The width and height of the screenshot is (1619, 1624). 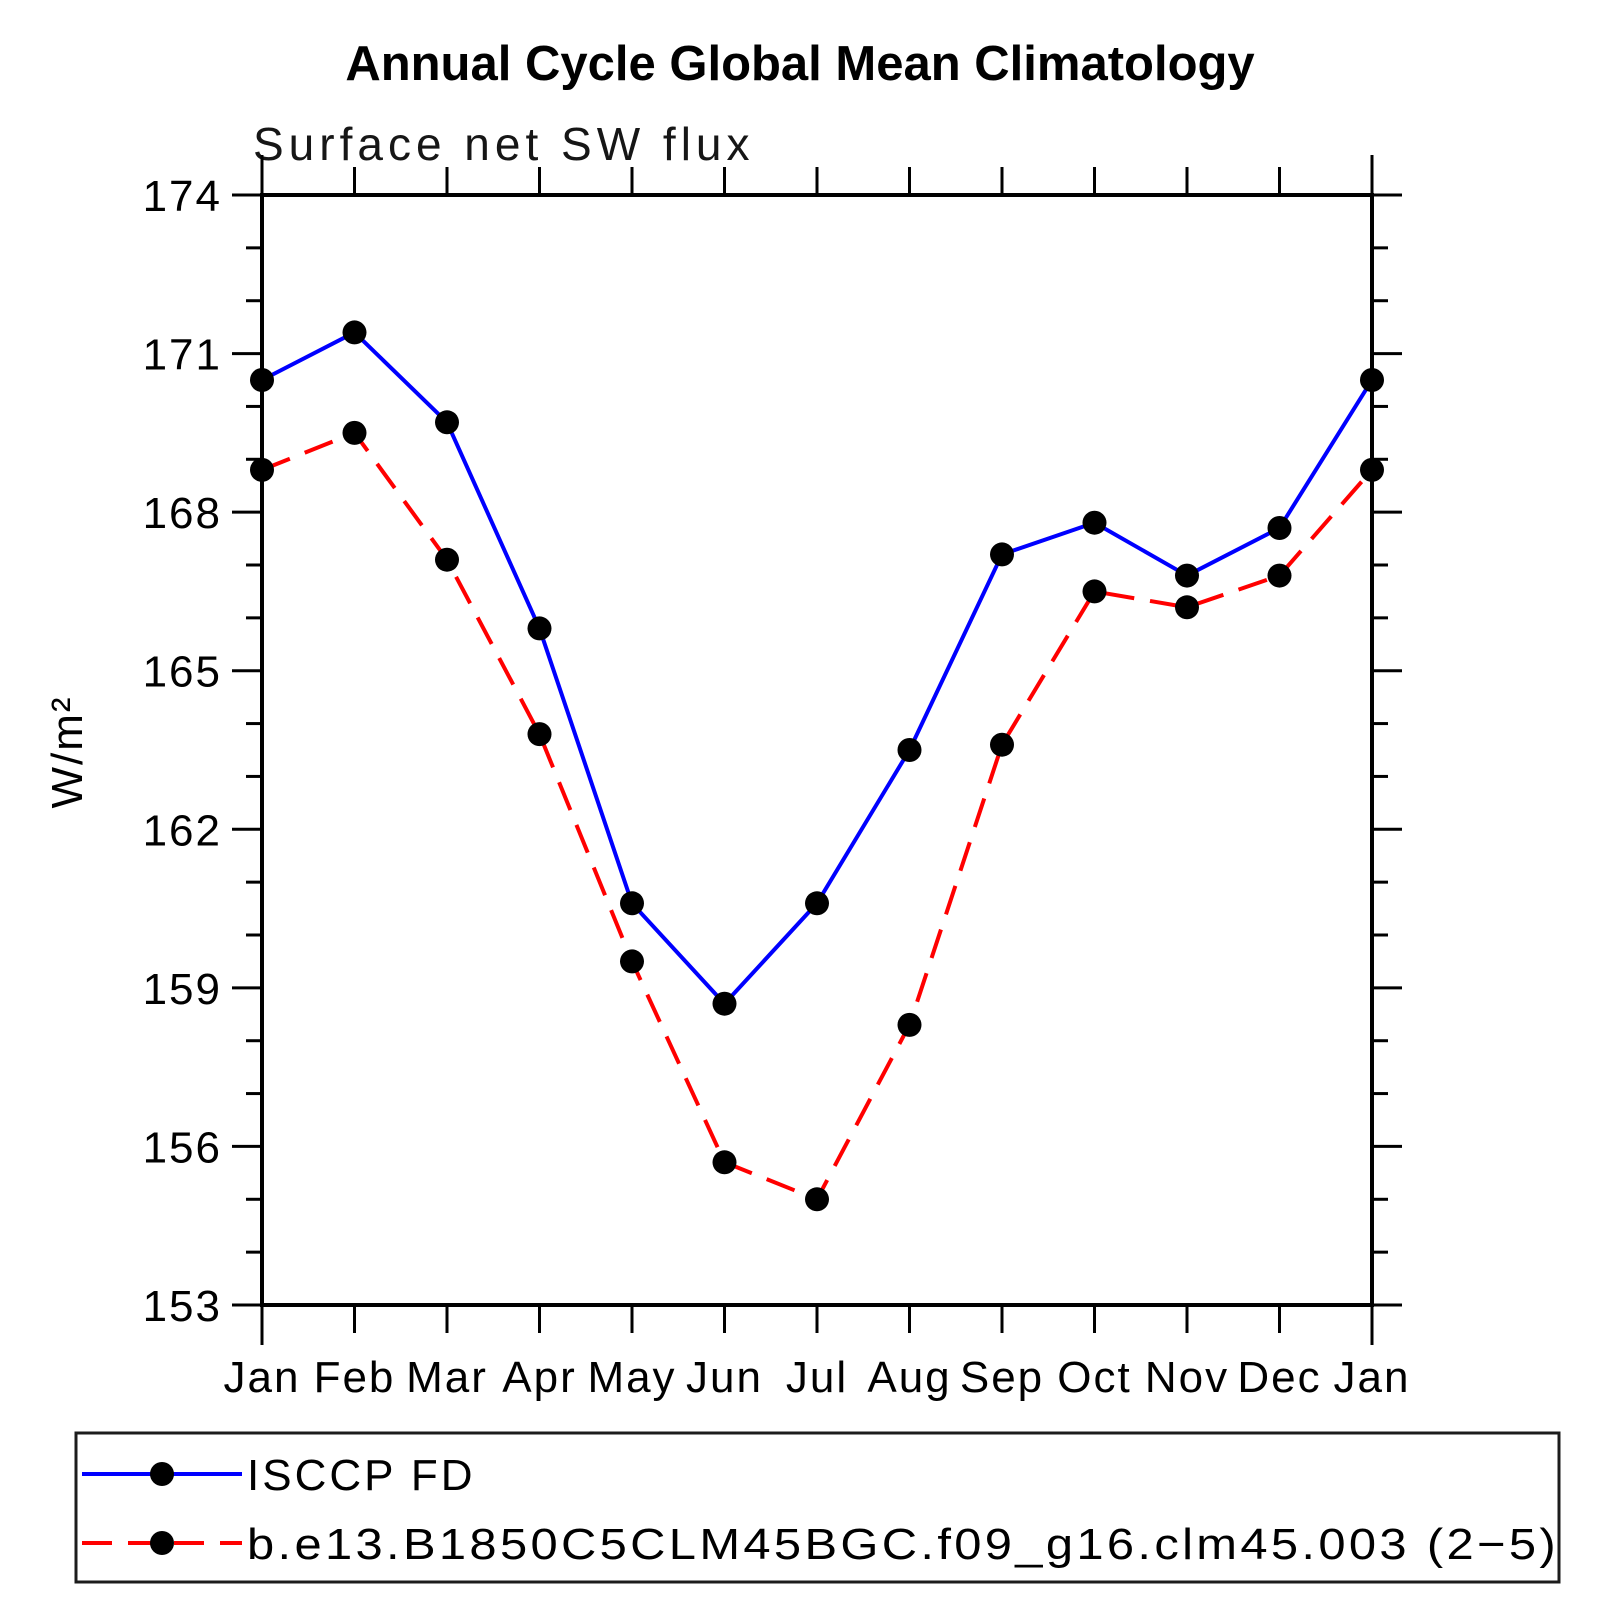 I want to click on legend-label-isccp-fd: ISCCP FD, so click(x=361, y=1475).